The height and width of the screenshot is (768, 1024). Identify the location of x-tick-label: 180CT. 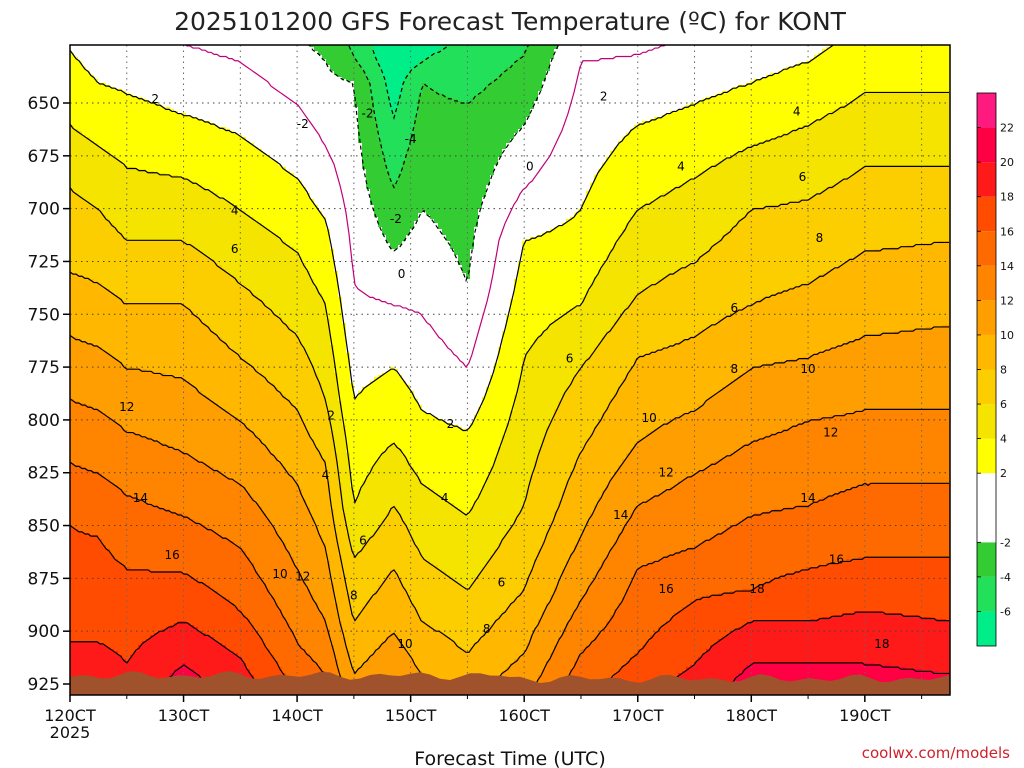
(752, 715).